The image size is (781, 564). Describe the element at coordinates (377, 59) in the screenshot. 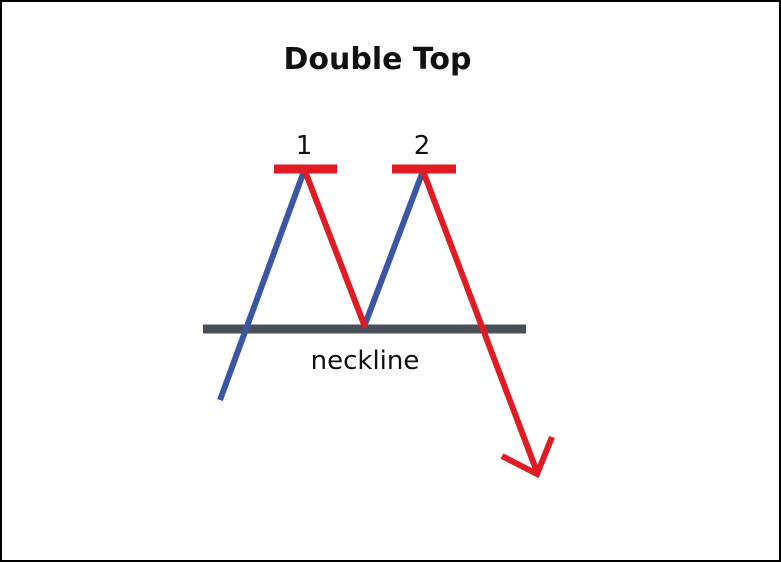

I see `diagram-title: Double Top` at that location.